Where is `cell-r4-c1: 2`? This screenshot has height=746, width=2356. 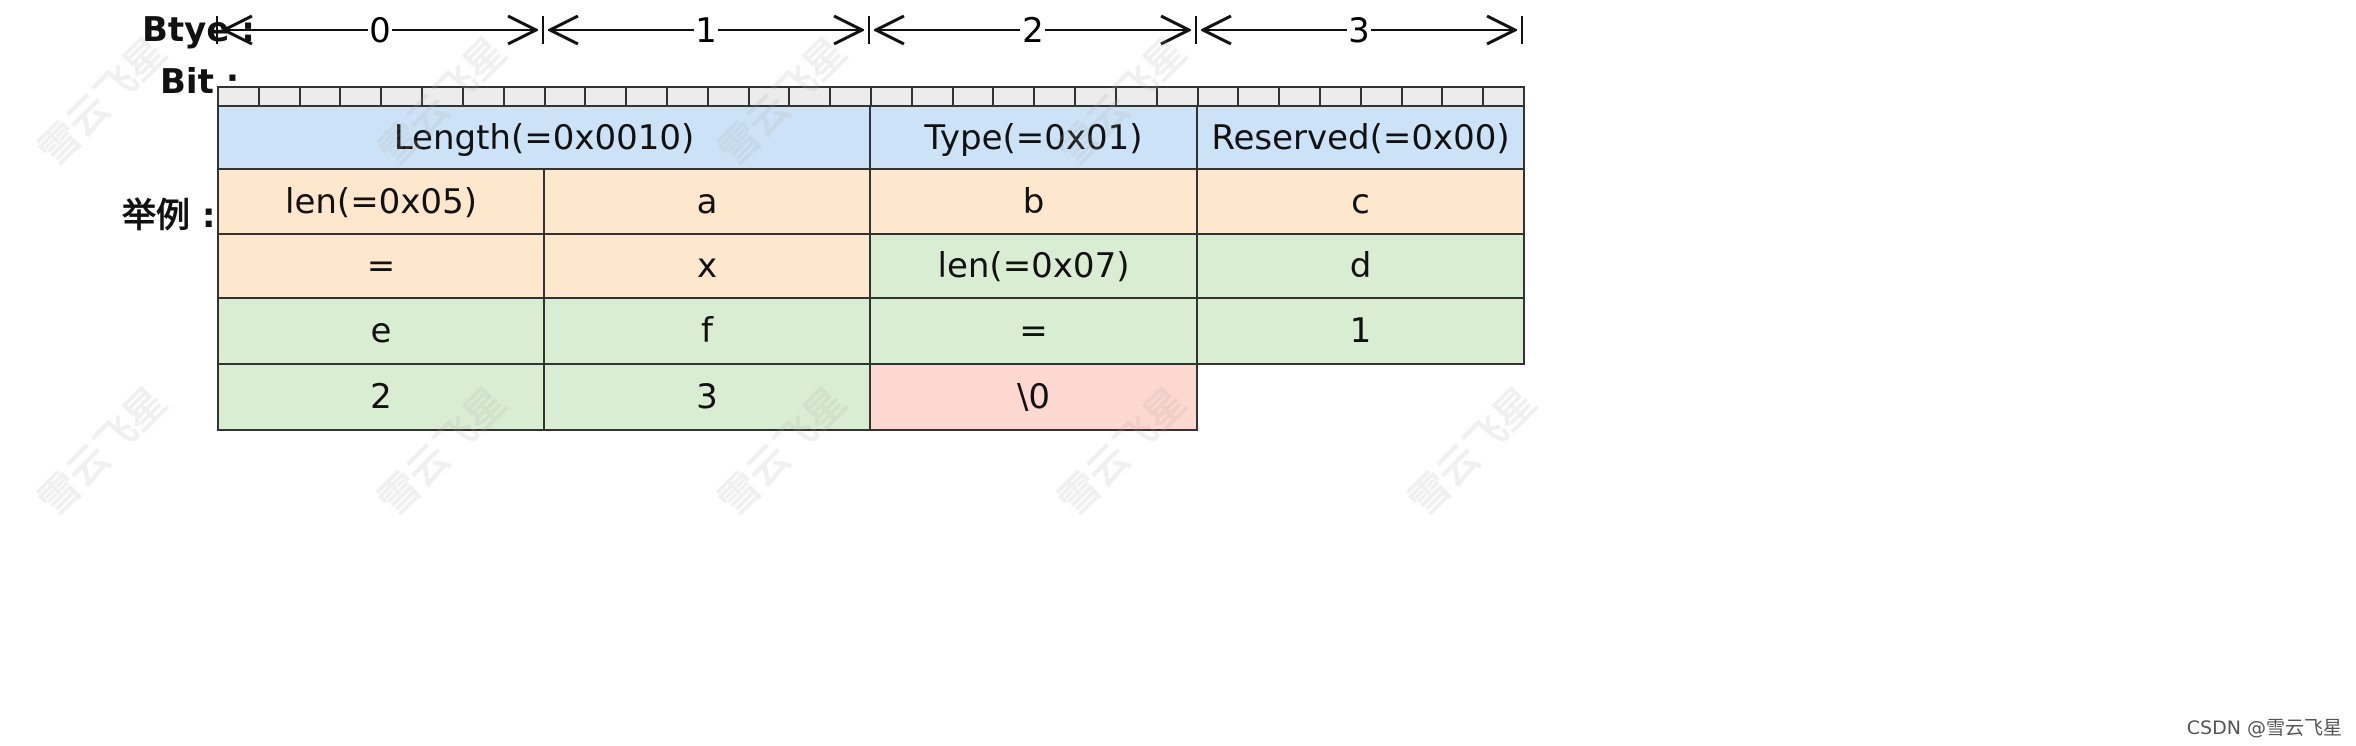 cell-r4-c1: 2 is located at coordinates (381, 397).